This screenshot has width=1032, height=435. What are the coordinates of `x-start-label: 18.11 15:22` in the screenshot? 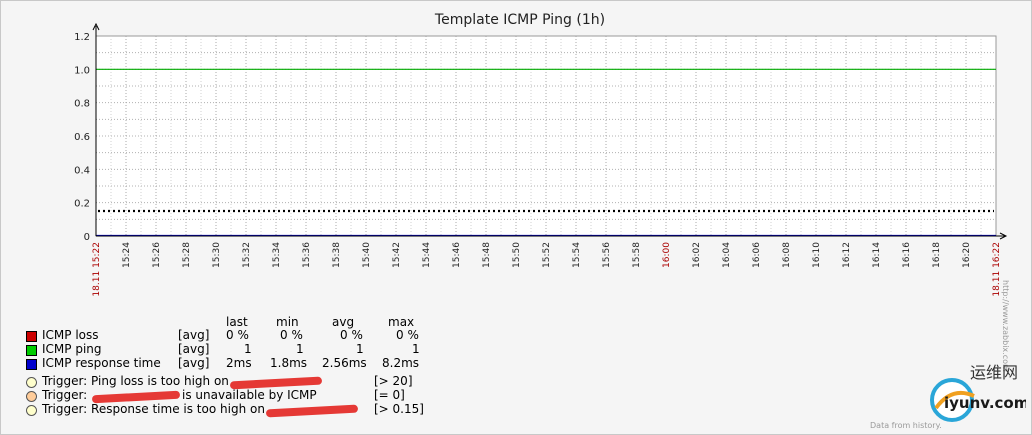 It's located at (97, 269).